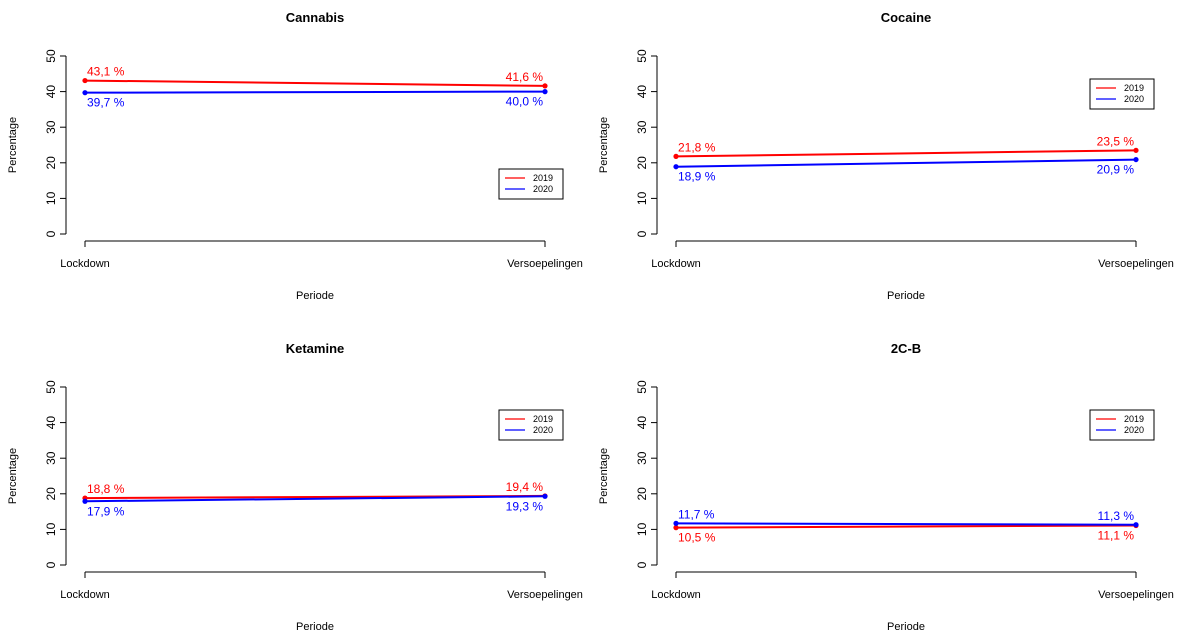 The width and height of the screenshot is (1181, 640). I want to click on chart-title: Cannabis, so click(315, 17).